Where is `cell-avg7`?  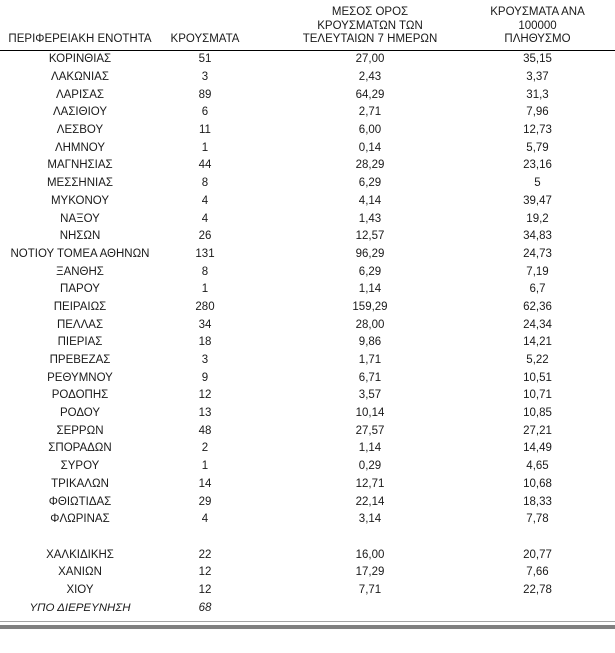
cell-avg7 is located at coordinates (370, 608).